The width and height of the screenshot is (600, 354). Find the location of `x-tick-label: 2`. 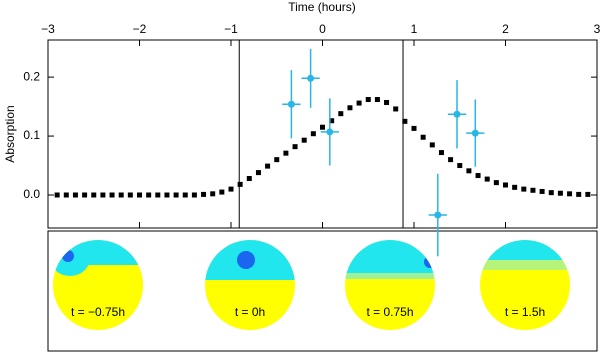

x-tick-label: 2 is located at coordinates (505, 29).